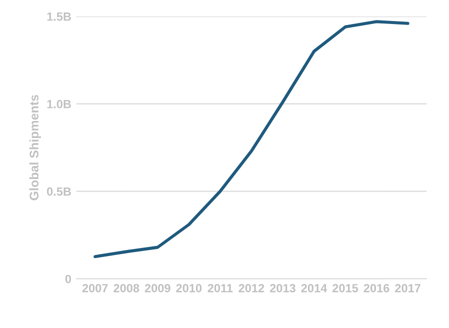 This screenshot has height=328, width=449. I want to click on x-tick-label: 2008, so click(127, 288).